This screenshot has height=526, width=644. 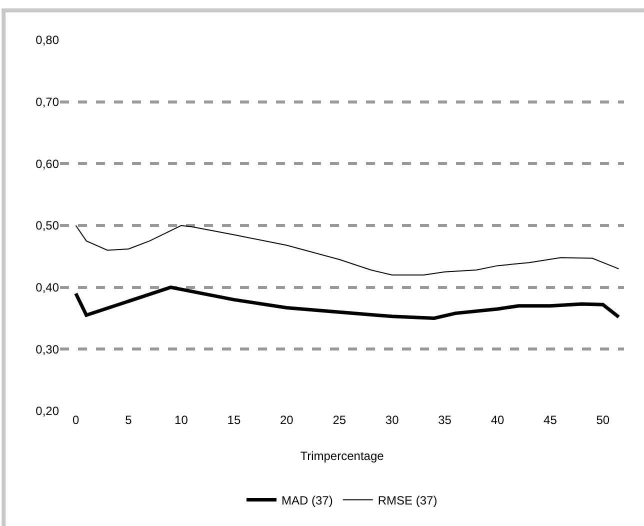 I want to click on x-tick-label: 10, so click(x=181, y=420).